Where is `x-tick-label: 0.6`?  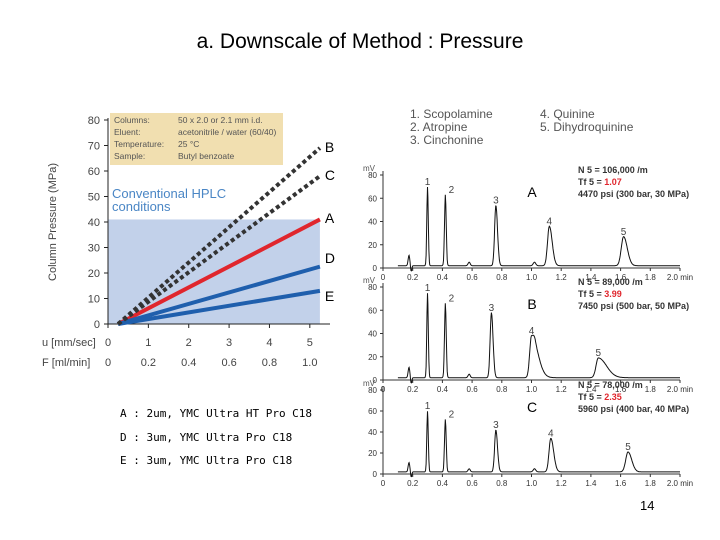 x-tick-label: 0.6 is located at coordinates (228, 363).